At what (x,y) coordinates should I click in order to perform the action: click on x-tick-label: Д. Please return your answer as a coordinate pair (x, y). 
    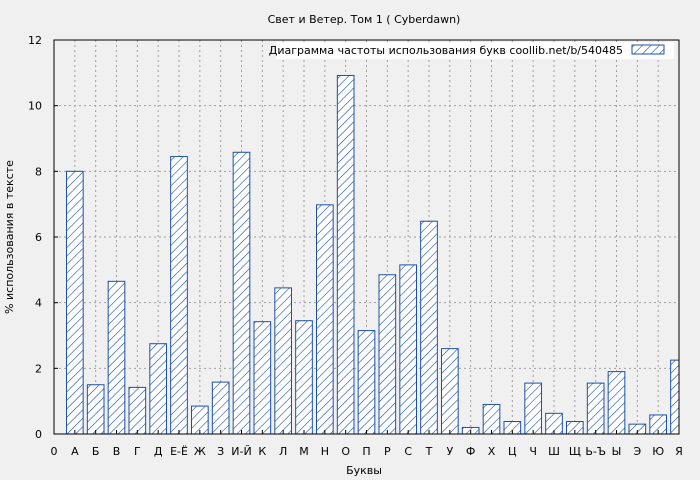
    Looking at the image, I should click on (158, 451).